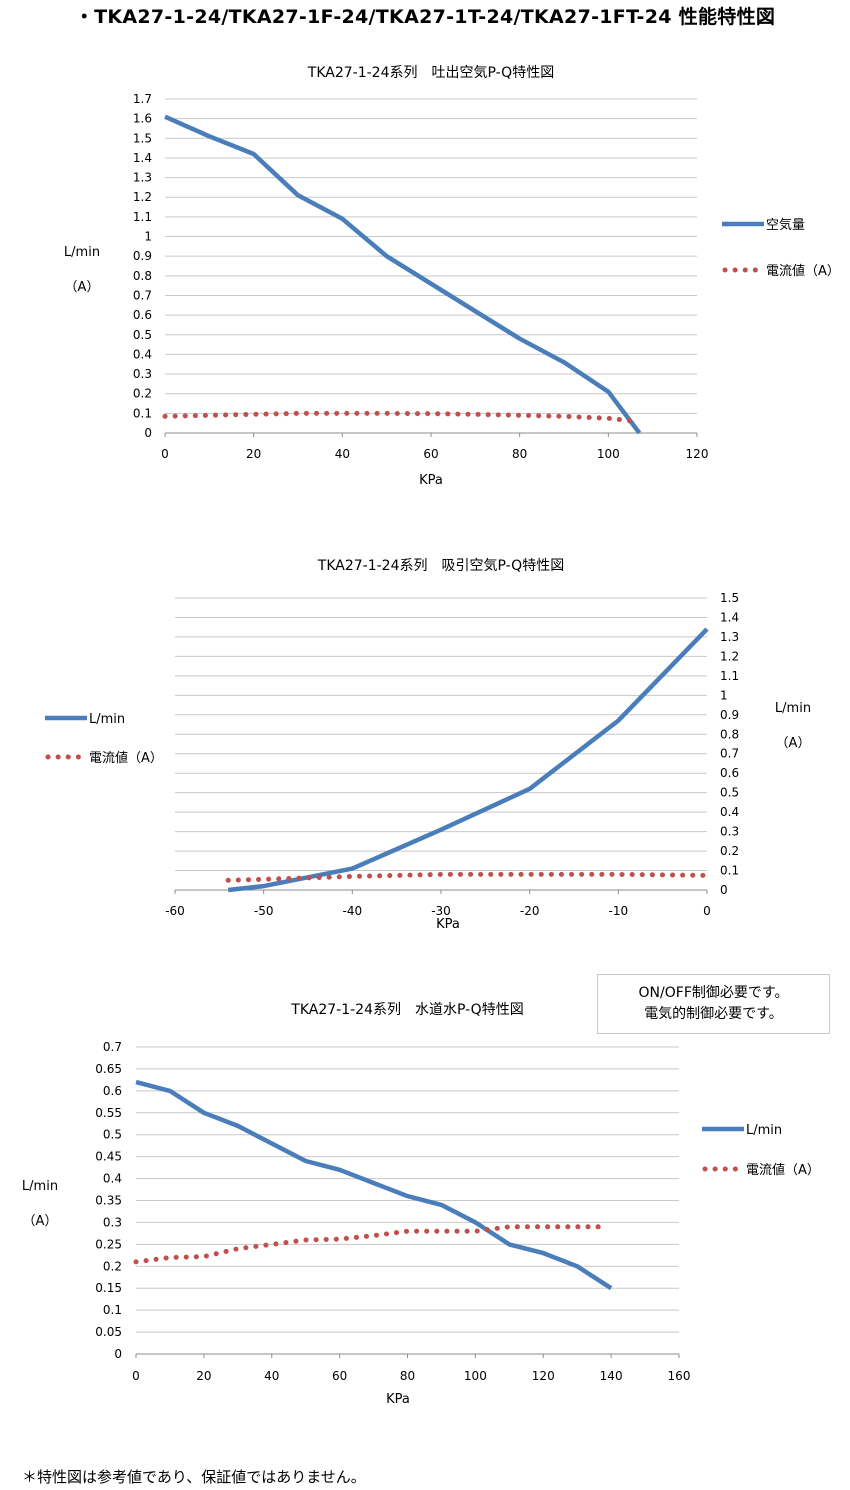 Image resolution: width=850 pixels, height=1490 pixels. I want to click on y-tick-label: 0.55, so click(108, 1113).